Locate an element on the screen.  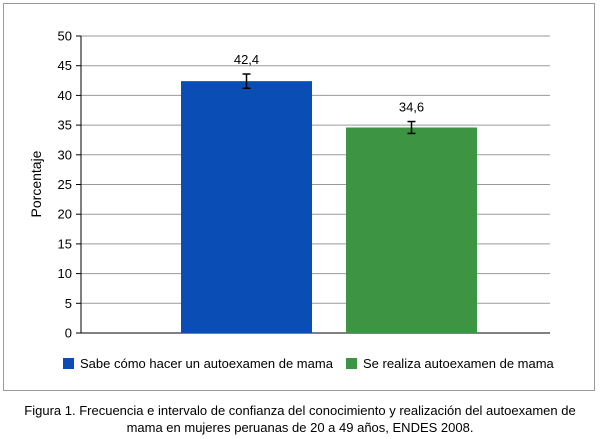
y-tick-label: 45 is located at coordinates (65, 65).